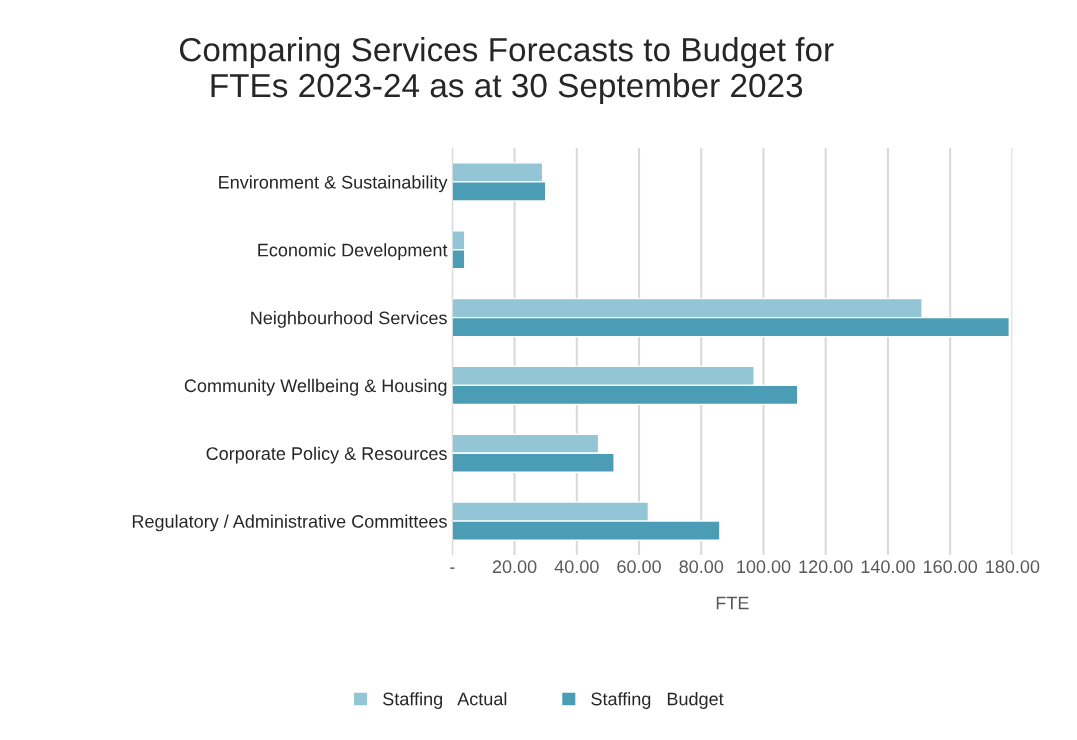 The image size is (1077, 740). Describe the element at coordinates (826, 567) in the screenshot. I see `x-tick-label: 120.00` at that location.